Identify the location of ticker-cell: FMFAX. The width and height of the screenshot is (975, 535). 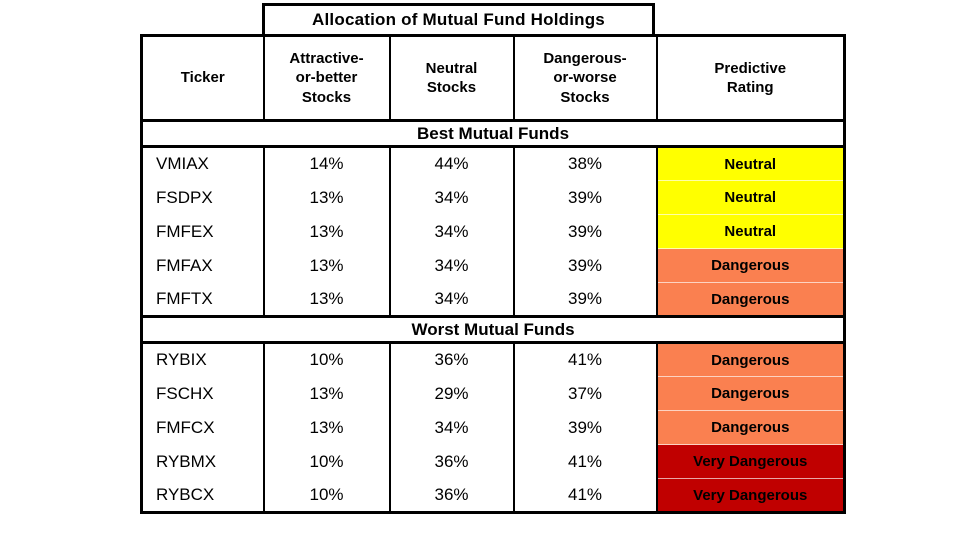
(202, 265).